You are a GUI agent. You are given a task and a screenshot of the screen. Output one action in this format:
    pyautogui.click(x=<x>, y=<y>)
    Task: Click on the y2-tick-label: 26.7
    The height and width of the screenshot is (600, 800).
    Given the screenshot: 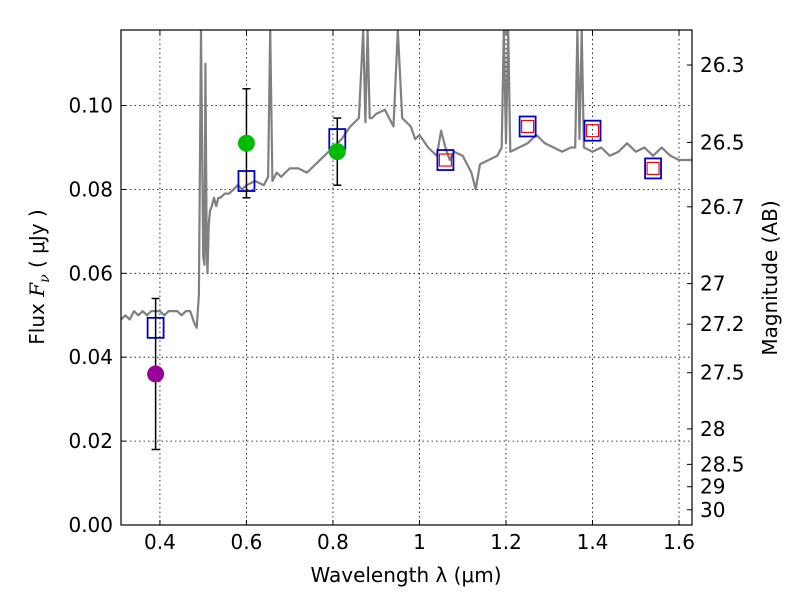 What is the action you would take?
    pyautogui.click(x=722, y=207)
    